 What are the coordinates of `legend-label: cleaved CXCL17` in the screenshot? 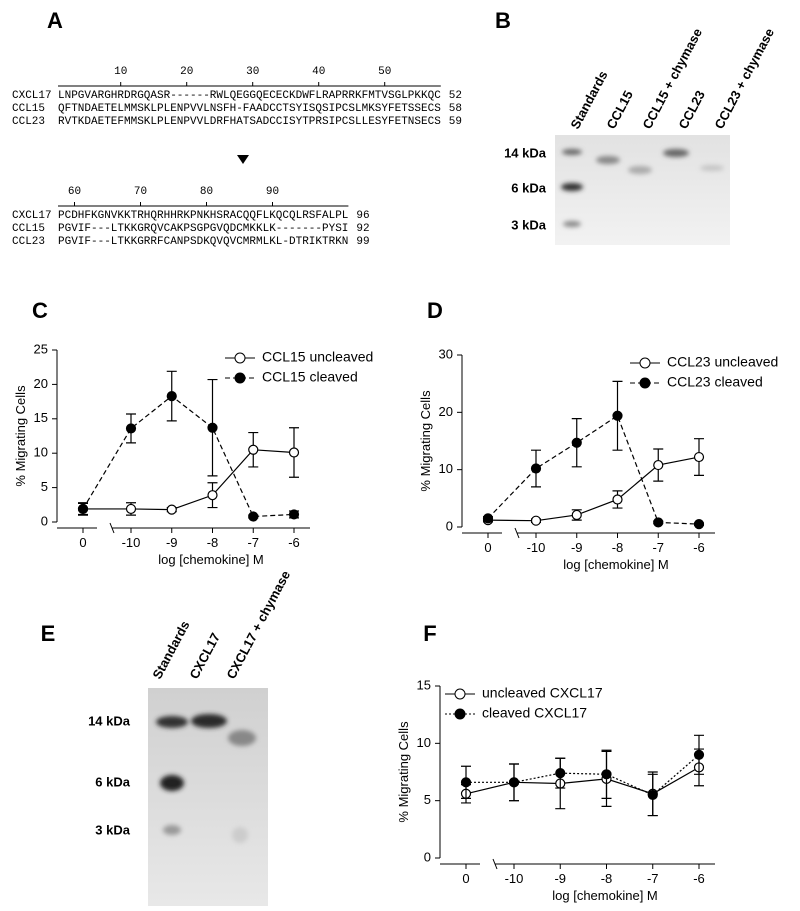 It's located at (534, 713).